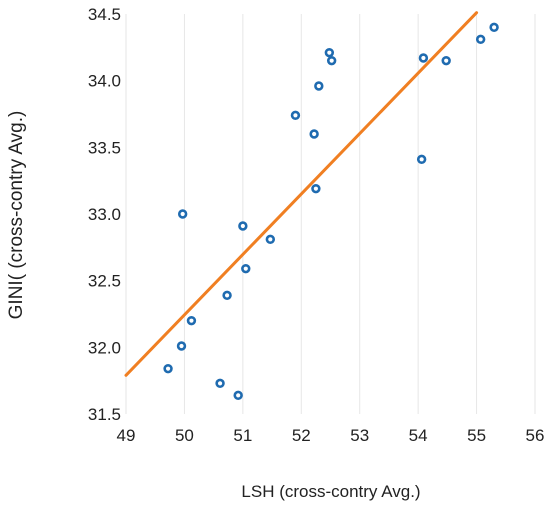  Describe the element at coordinates (104, 414) in the screenshot. I see `y-tick-label: 31.5` at that location.